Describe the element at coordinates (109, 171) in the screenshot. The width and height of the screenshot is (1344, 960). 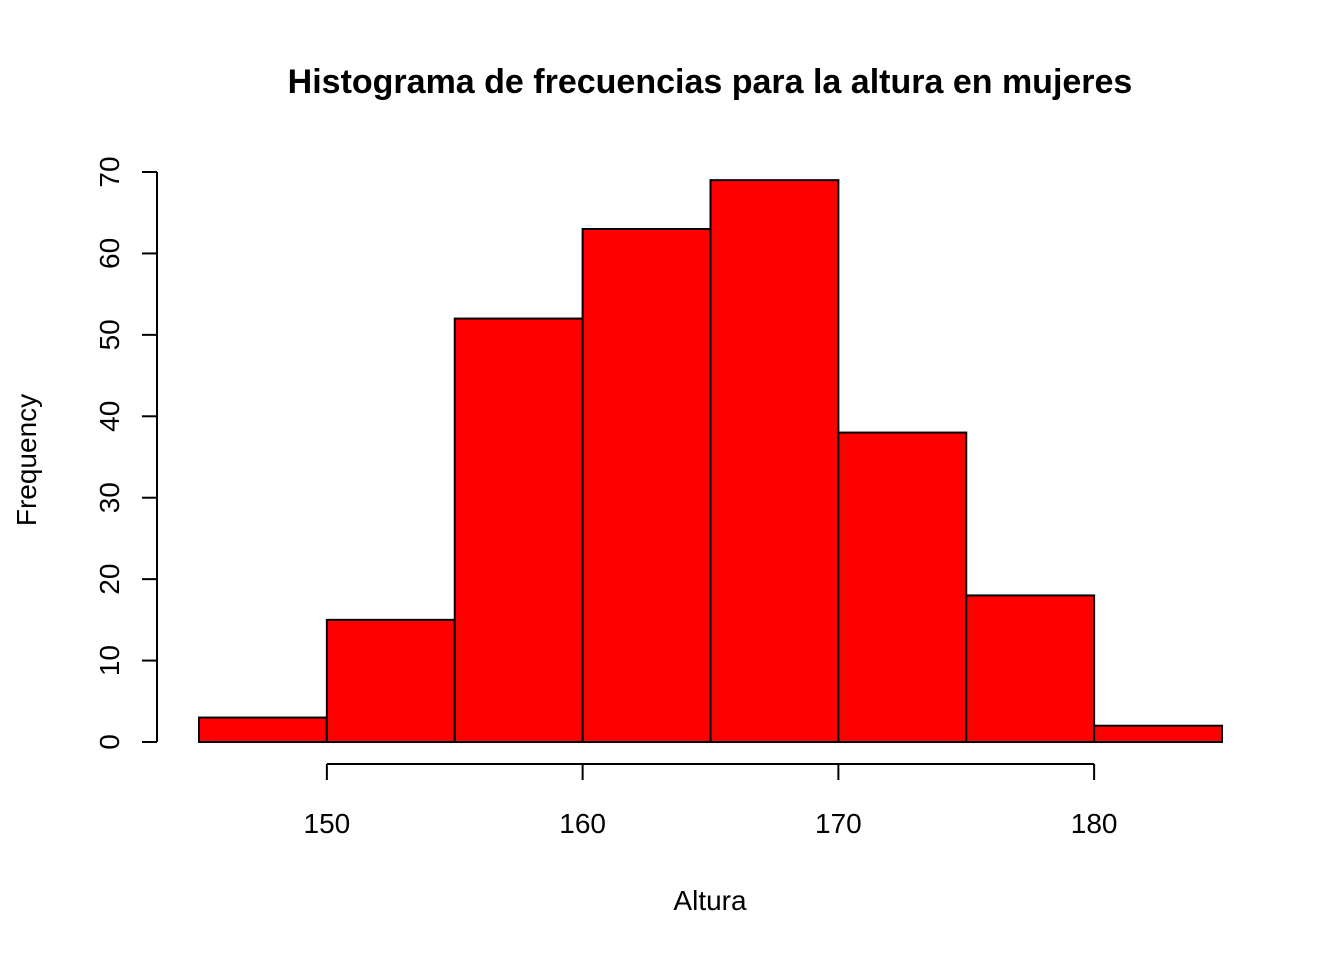
I see `y-tick-label-70: 70` at that location.